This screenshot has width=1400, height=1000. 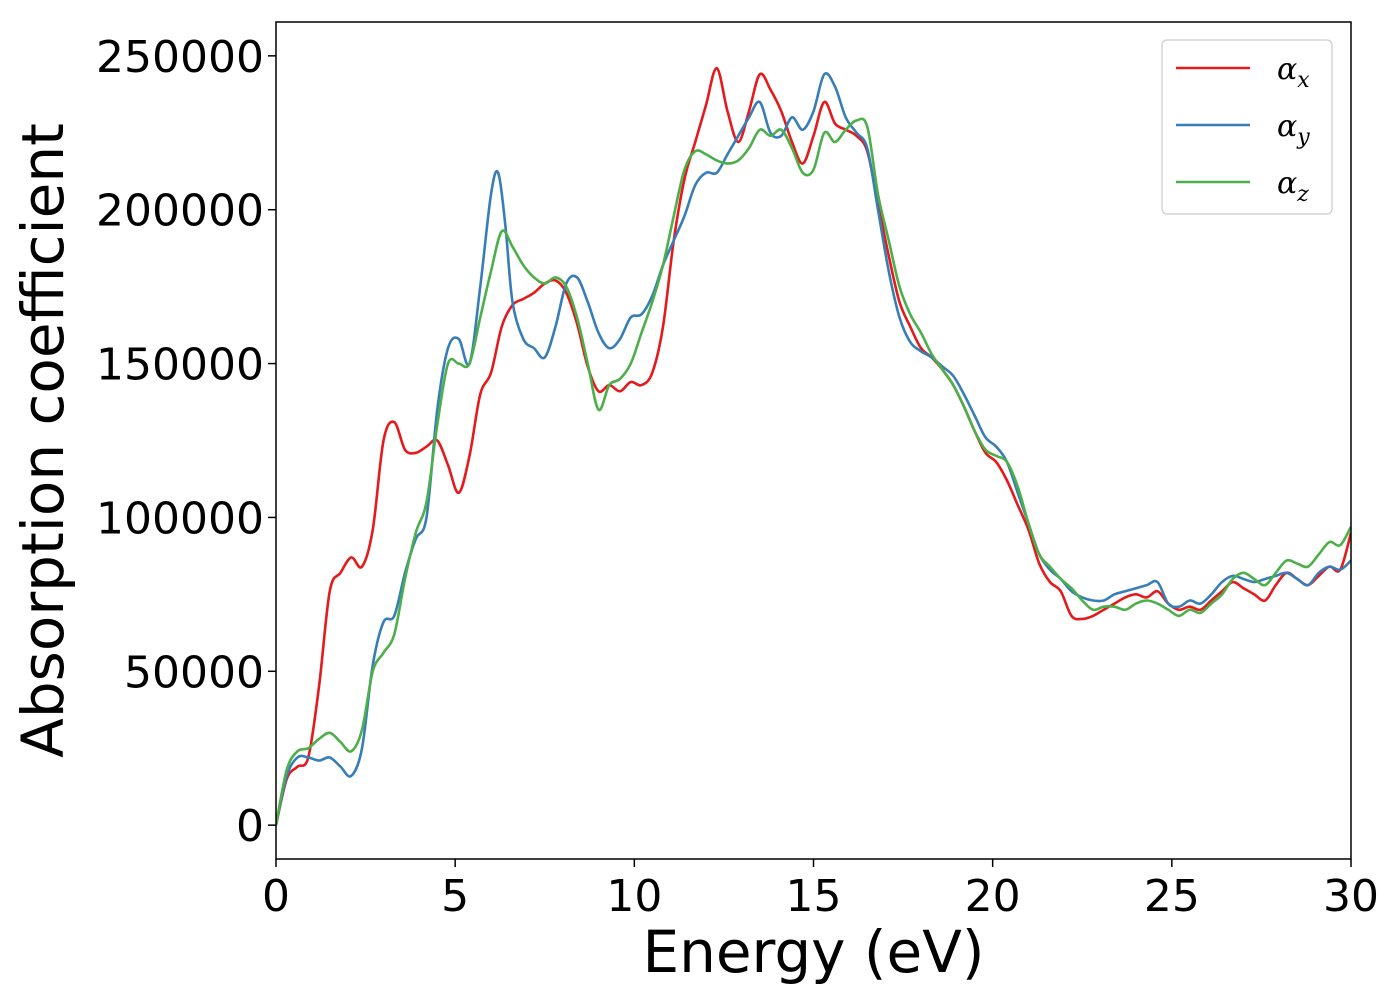 I want to click on legend-subscript: y, so click(x=1303, y=137).